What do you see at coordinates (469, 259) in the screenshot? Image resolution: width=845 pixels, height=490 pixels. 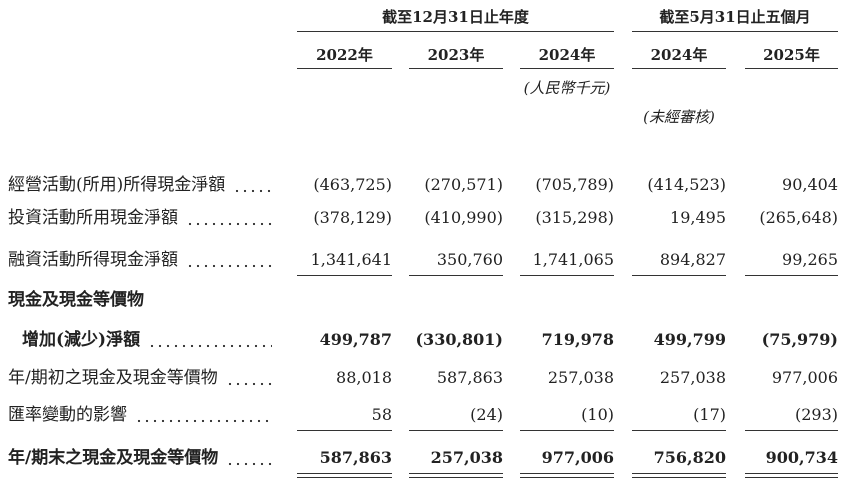 I see `cell-value: 350,760` at bounding box center [469, 259].